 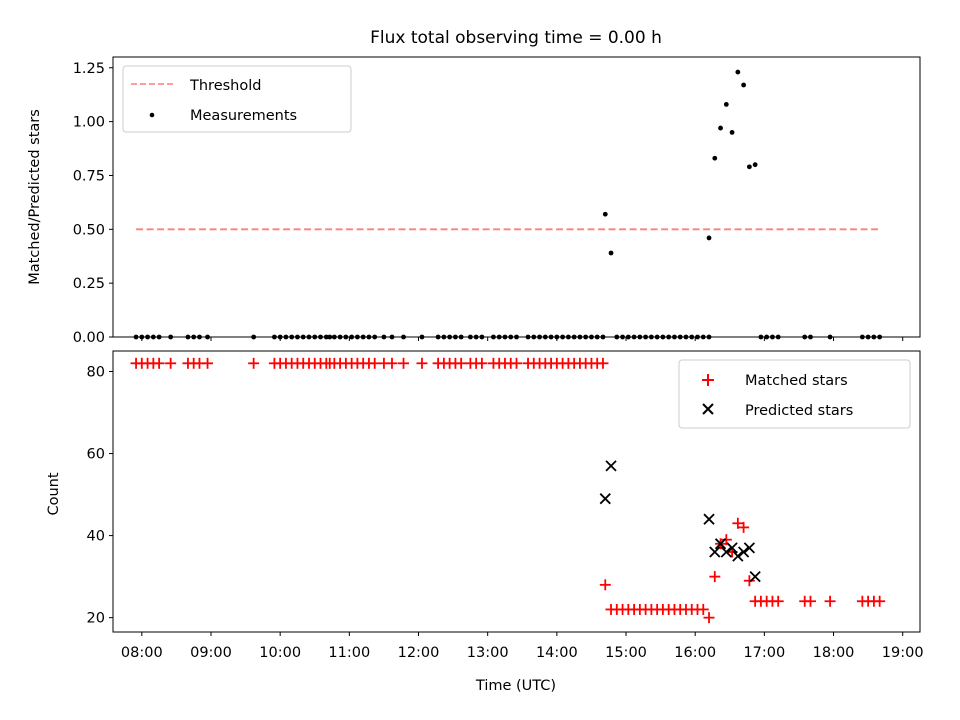 I want to click on x-tick-label: 10:00, so click(x=280, y=653).